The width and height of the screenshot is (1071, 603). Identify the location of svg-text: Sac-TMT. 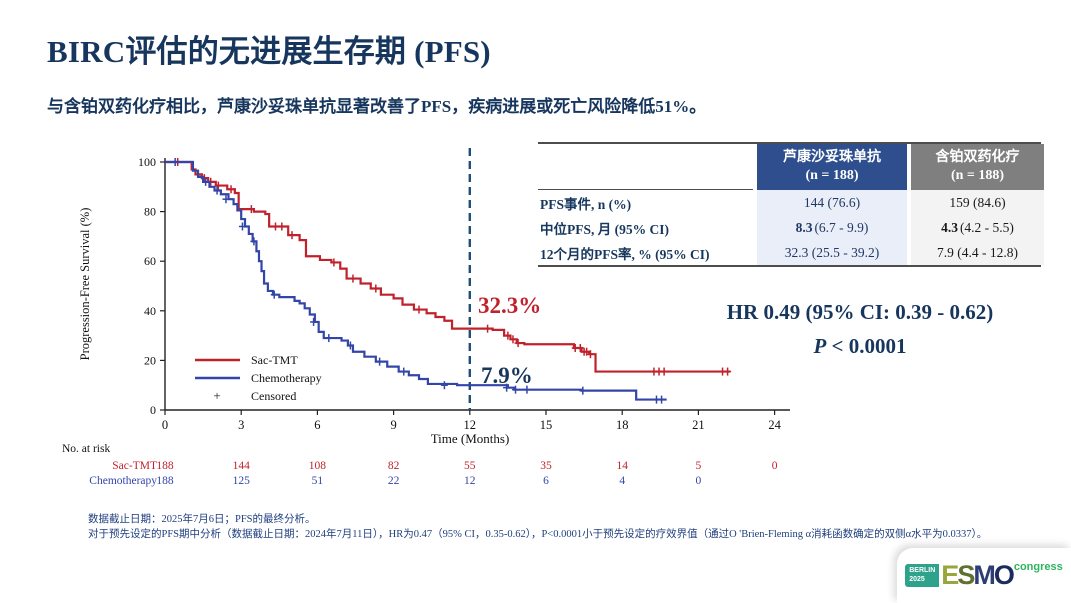
(274, 360).